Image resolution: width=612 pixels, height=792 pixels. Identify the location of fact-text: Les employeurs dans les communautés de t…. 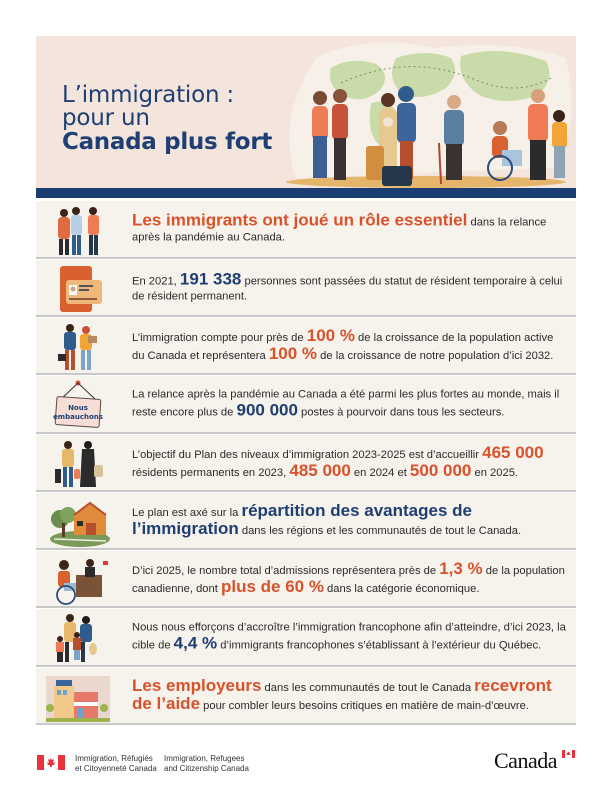
(350, 694).